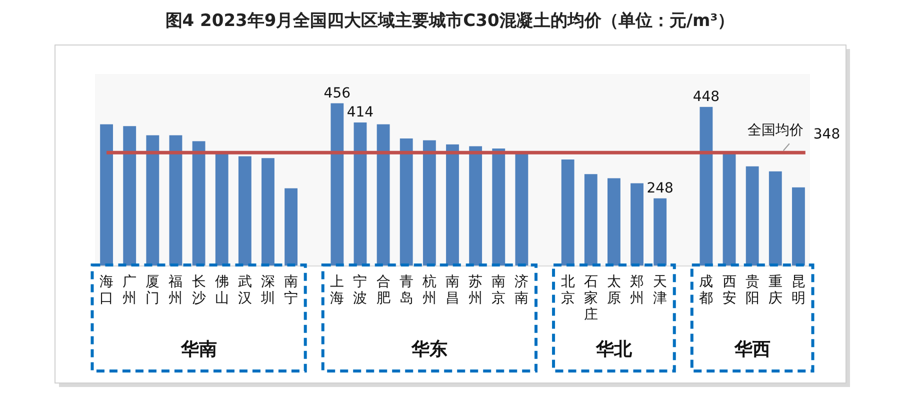 This screenshot has width=900, height=399. What do you see at coordinates (613, 349) in the screenshot?
I see `text: 华北` at bounding box center [613, 349].